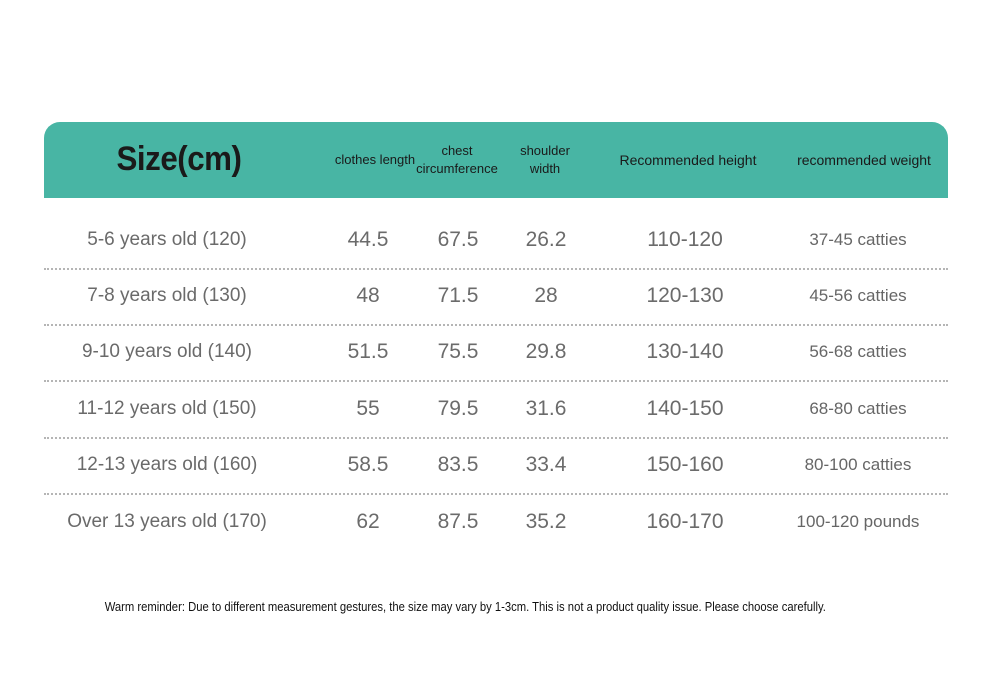 The width and height of the screenshot is (992, 695). Describe the element at coordinates (368, 239) in the screenshot. I see `row-clothes-length: 44.5` at that location.